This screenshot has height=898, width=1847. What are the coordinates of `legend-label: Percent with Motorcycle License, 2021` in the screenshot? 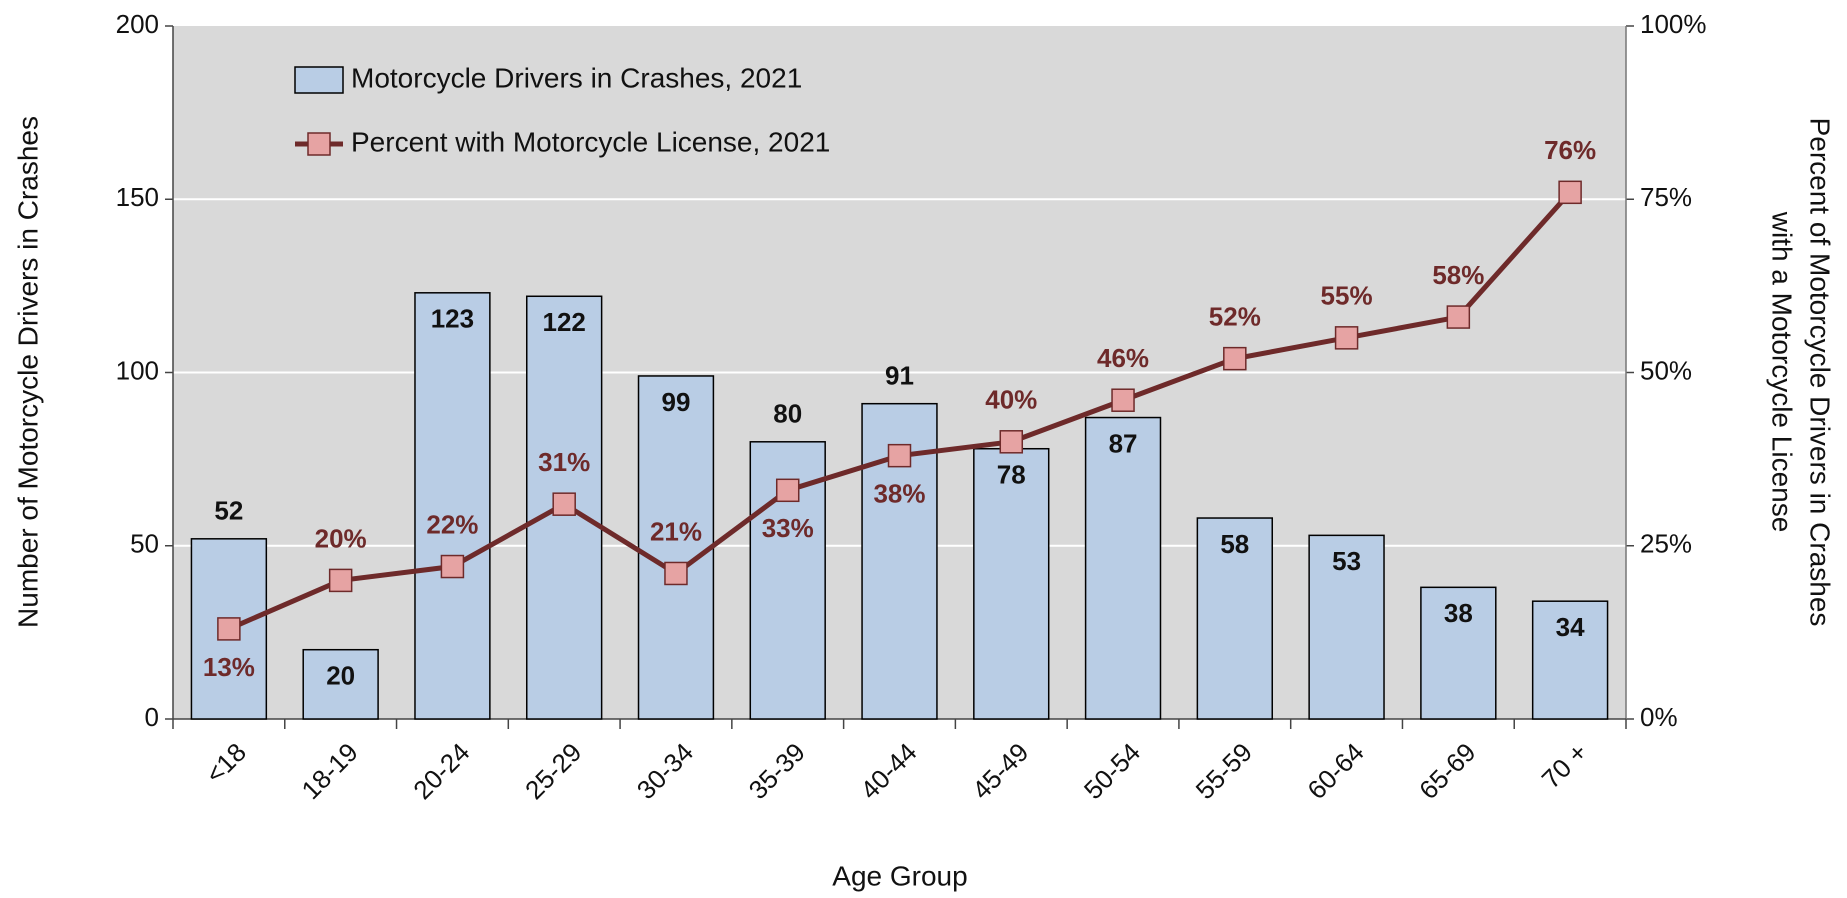 It's located at (590, 141).